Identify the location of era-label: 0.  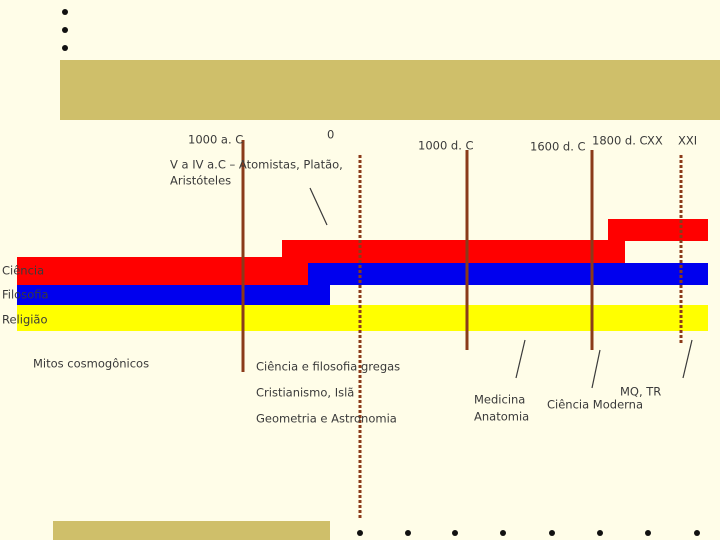
(330, 135).